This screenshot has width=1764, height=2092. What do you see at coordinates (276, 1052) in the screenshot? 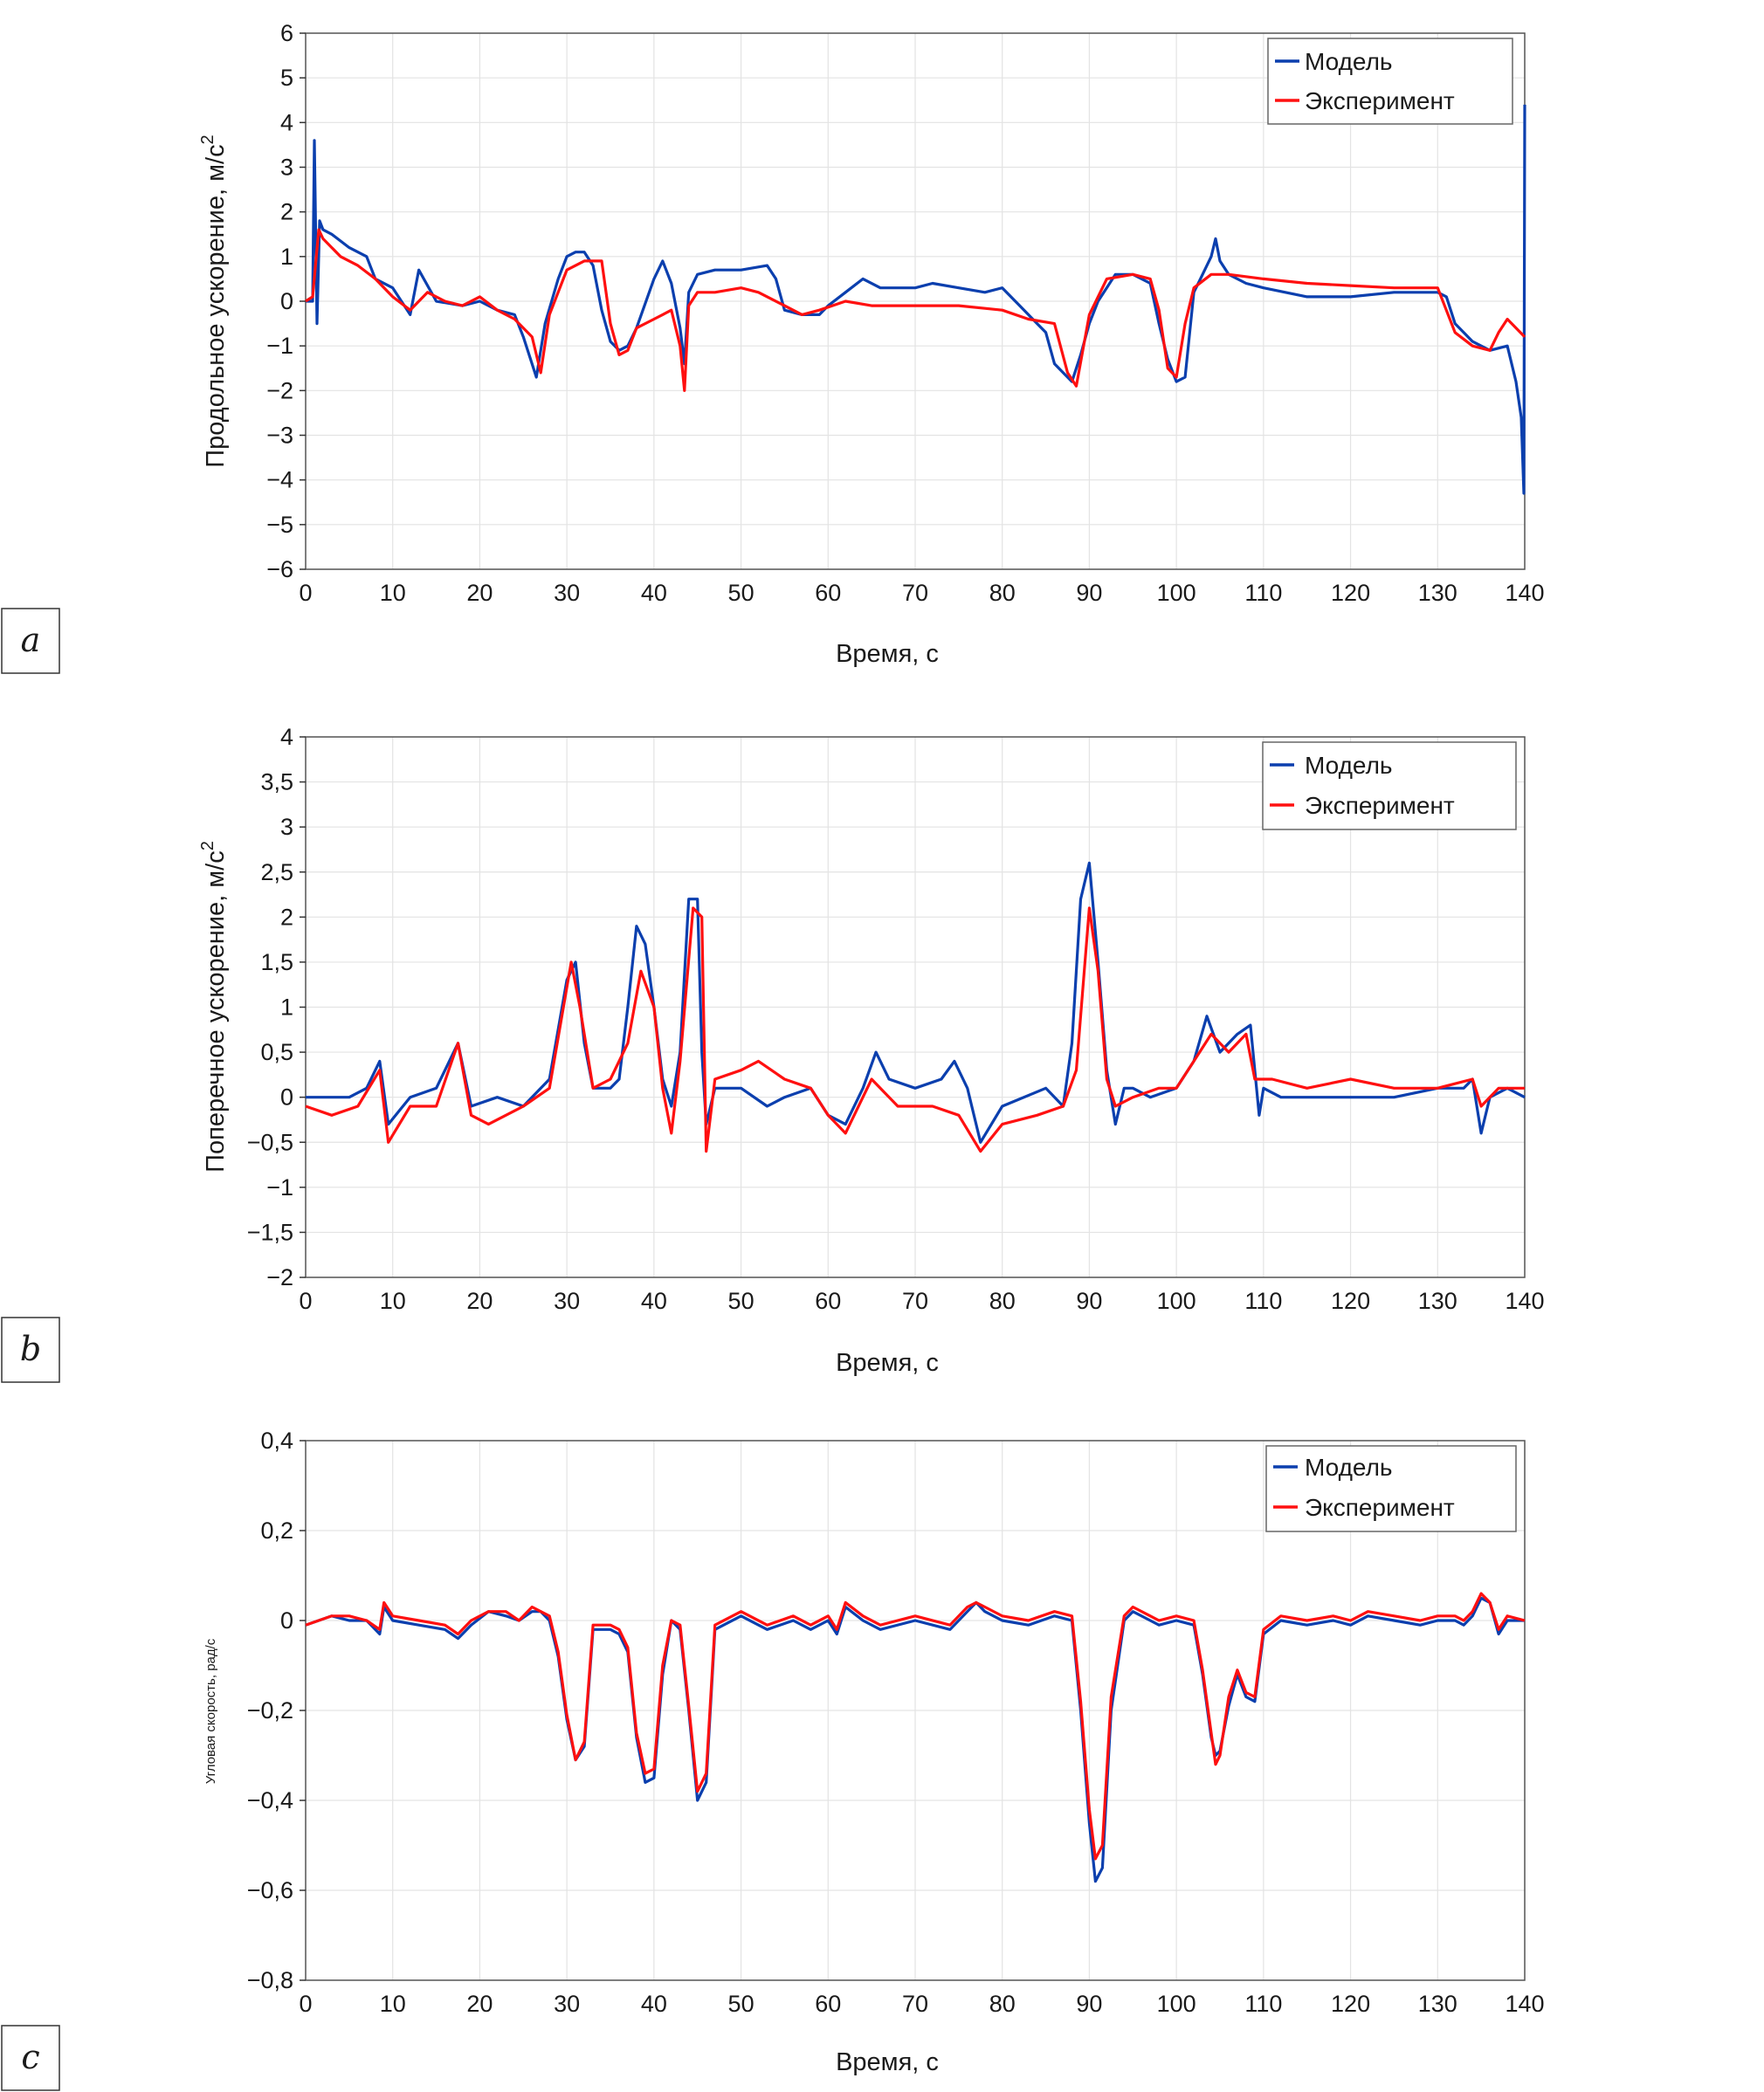
I see `y-tick-label: 0,5` at bounding box center [276, 1052].